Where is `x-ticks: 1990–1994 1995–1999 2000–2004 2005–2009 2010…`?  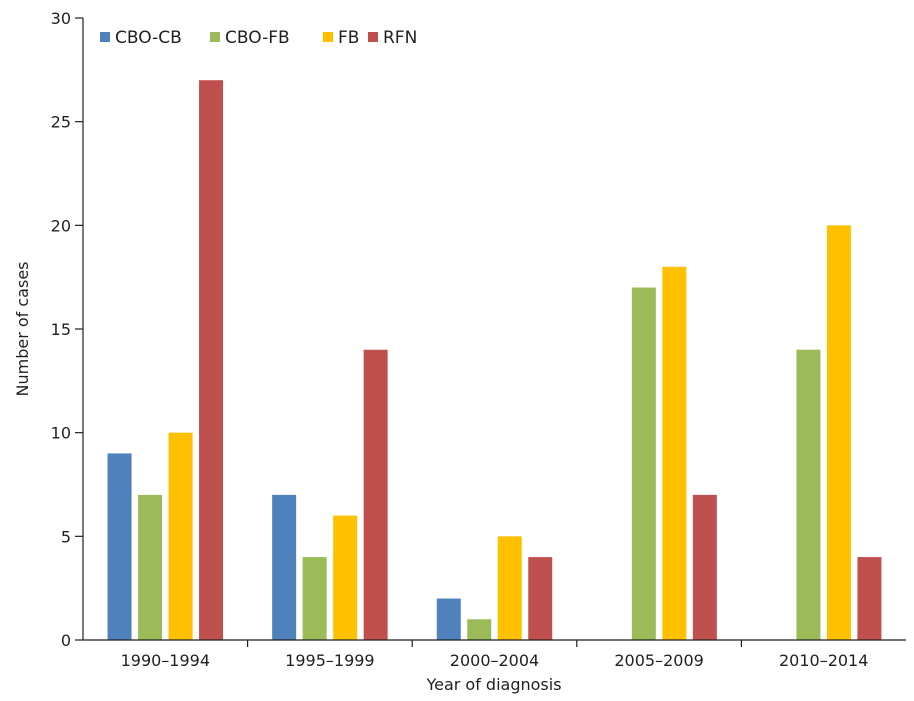 x-ticks: 1990–1994 1995–1999 2000–2004 2005–2009 2010… is located at coordinates (494, 655).